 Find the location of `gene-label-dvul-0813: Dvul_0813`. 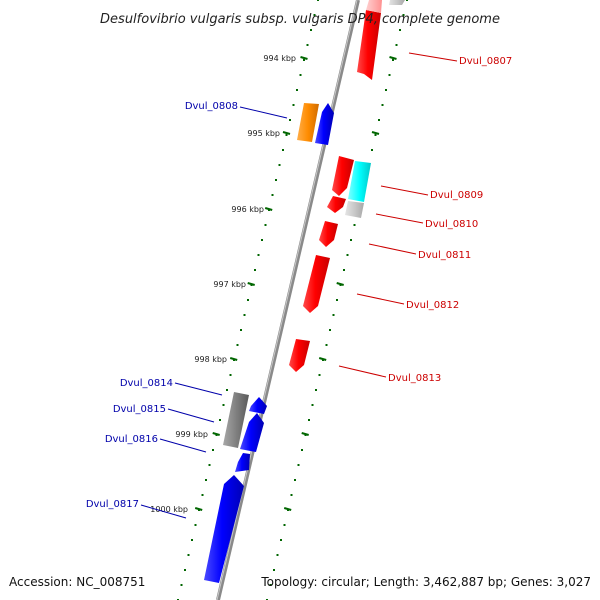

gene-label-dvul-0813: Dvul_0813 is located at coordinates (414, 378).